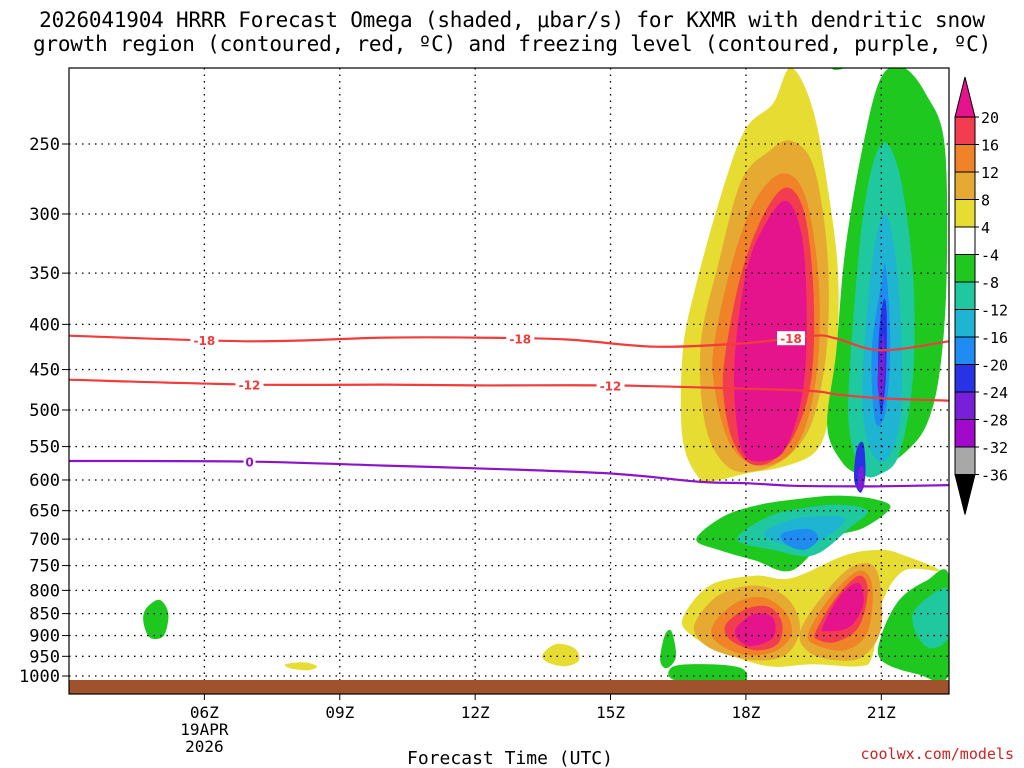 The width and height of the screenshot is (1024, 768). Describe the element at coordinates (44, 274) in the screenshot. I see `y-tick-label-350: 350` at that location.